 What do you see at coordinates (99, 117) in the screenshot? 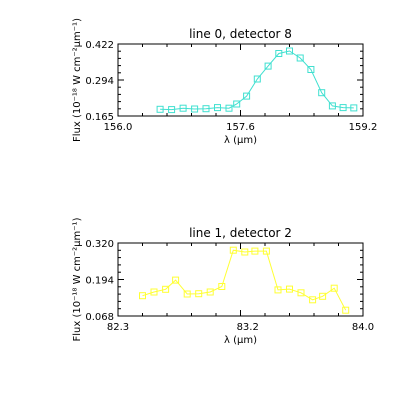
I see `y-tick-label-0: 0.165` at bounding box center [99, 117].